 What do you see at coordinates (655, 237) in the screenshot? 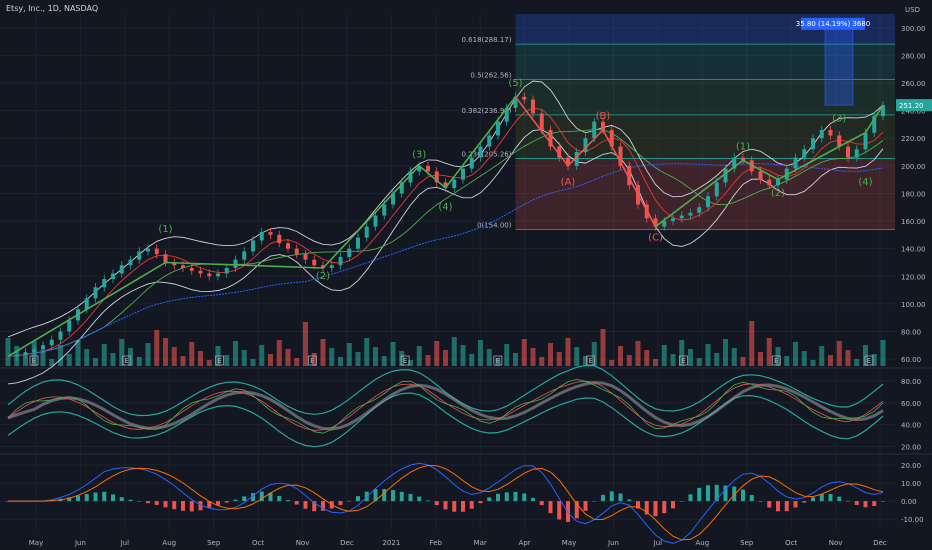
I see `wave-label: (C)` at bounding box center [655, 237].